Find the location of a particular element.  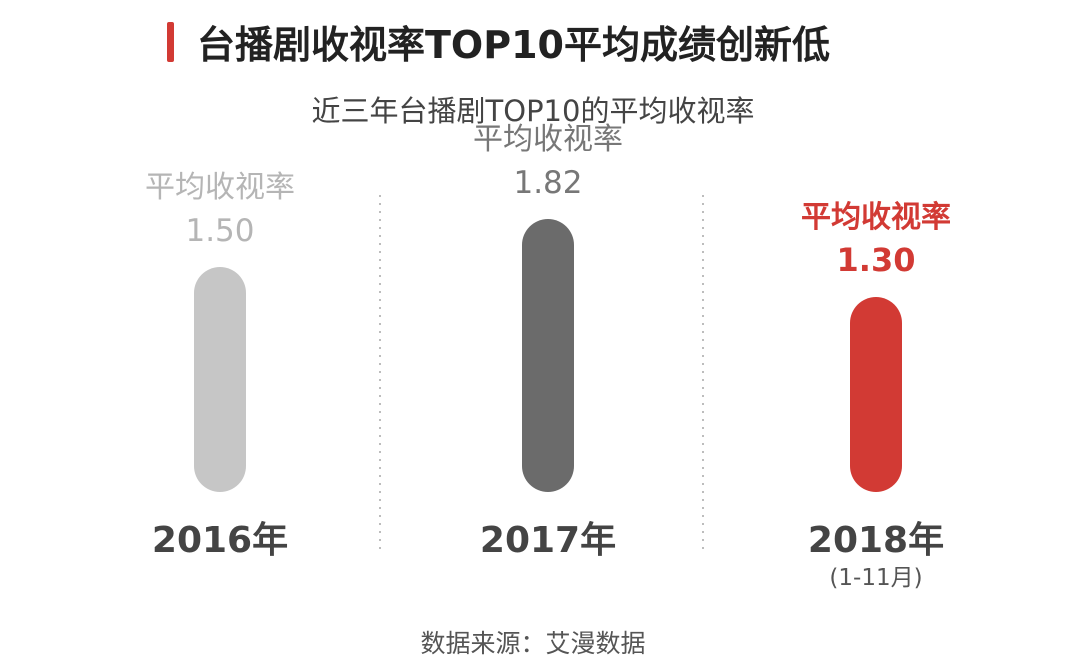

title-accent-bar is located at coordinates (170, 42).